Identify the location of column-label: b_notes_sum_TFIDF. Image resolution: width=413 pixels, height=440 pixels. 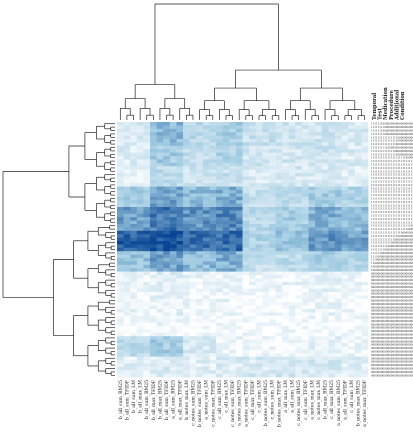
(200, 403).